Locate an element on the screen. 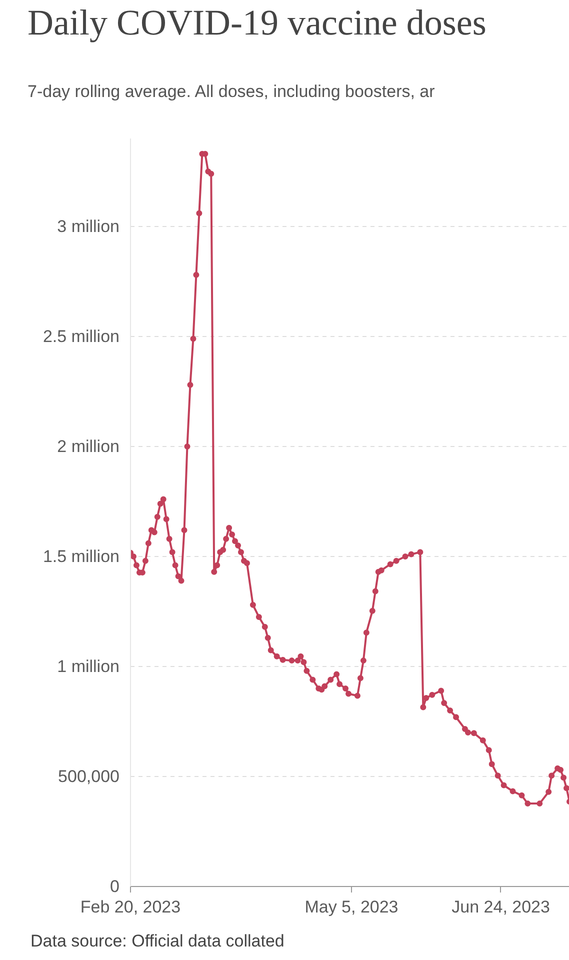  y-tick-label: 1 million is located at coordinates (88, 666).